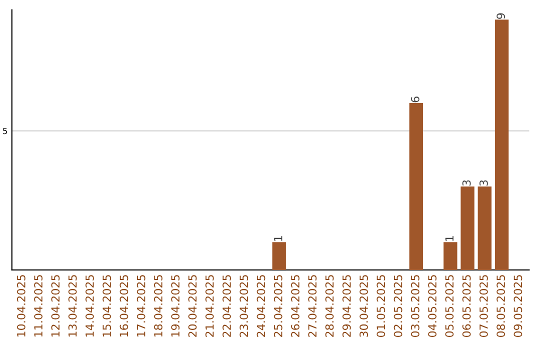 This screenshot has width=540, height=340. What do you see at coordinates (124, 306) in the screenshot?
I see `x-tick-label: 16.04.2025` at bounding box center [124, 306].